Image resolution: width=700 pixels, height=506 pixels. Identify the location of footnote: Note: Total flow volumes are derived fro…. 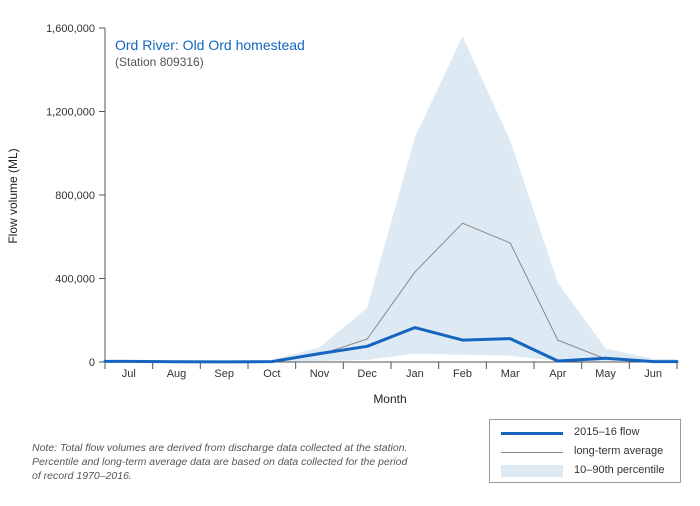
(220, 462).